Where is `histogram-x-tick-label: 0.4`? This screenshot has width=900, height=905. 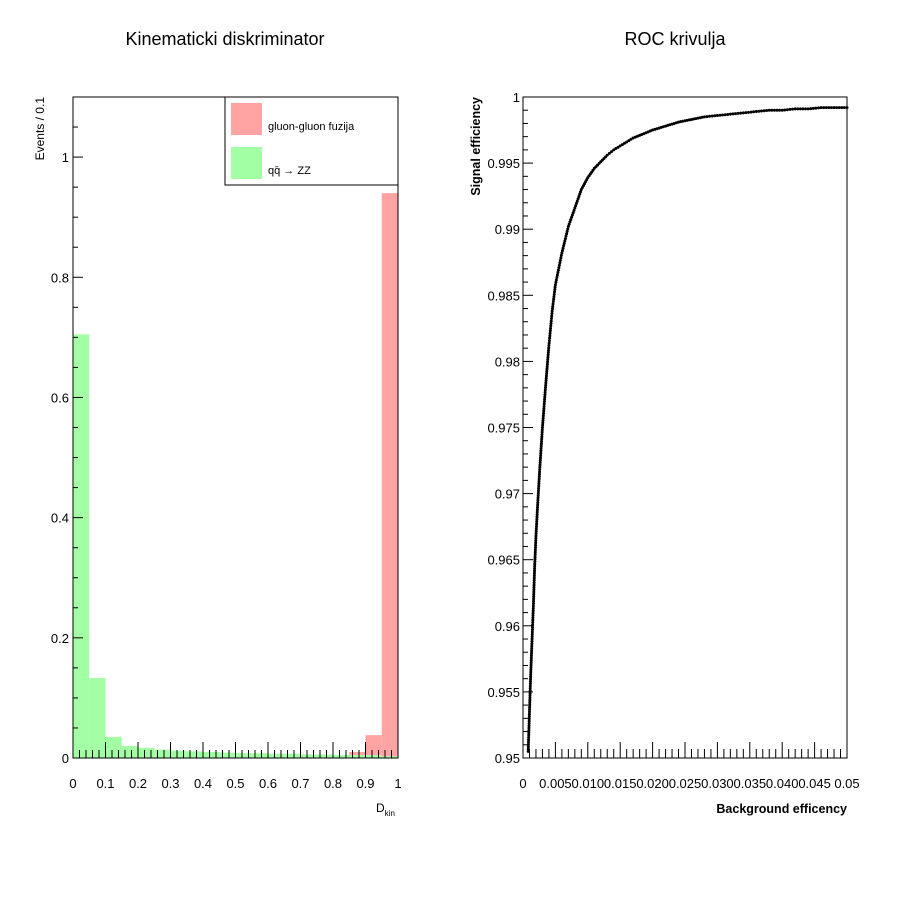 histogram-x-tick-label: 0.4 is located at coordinates (203, 783).